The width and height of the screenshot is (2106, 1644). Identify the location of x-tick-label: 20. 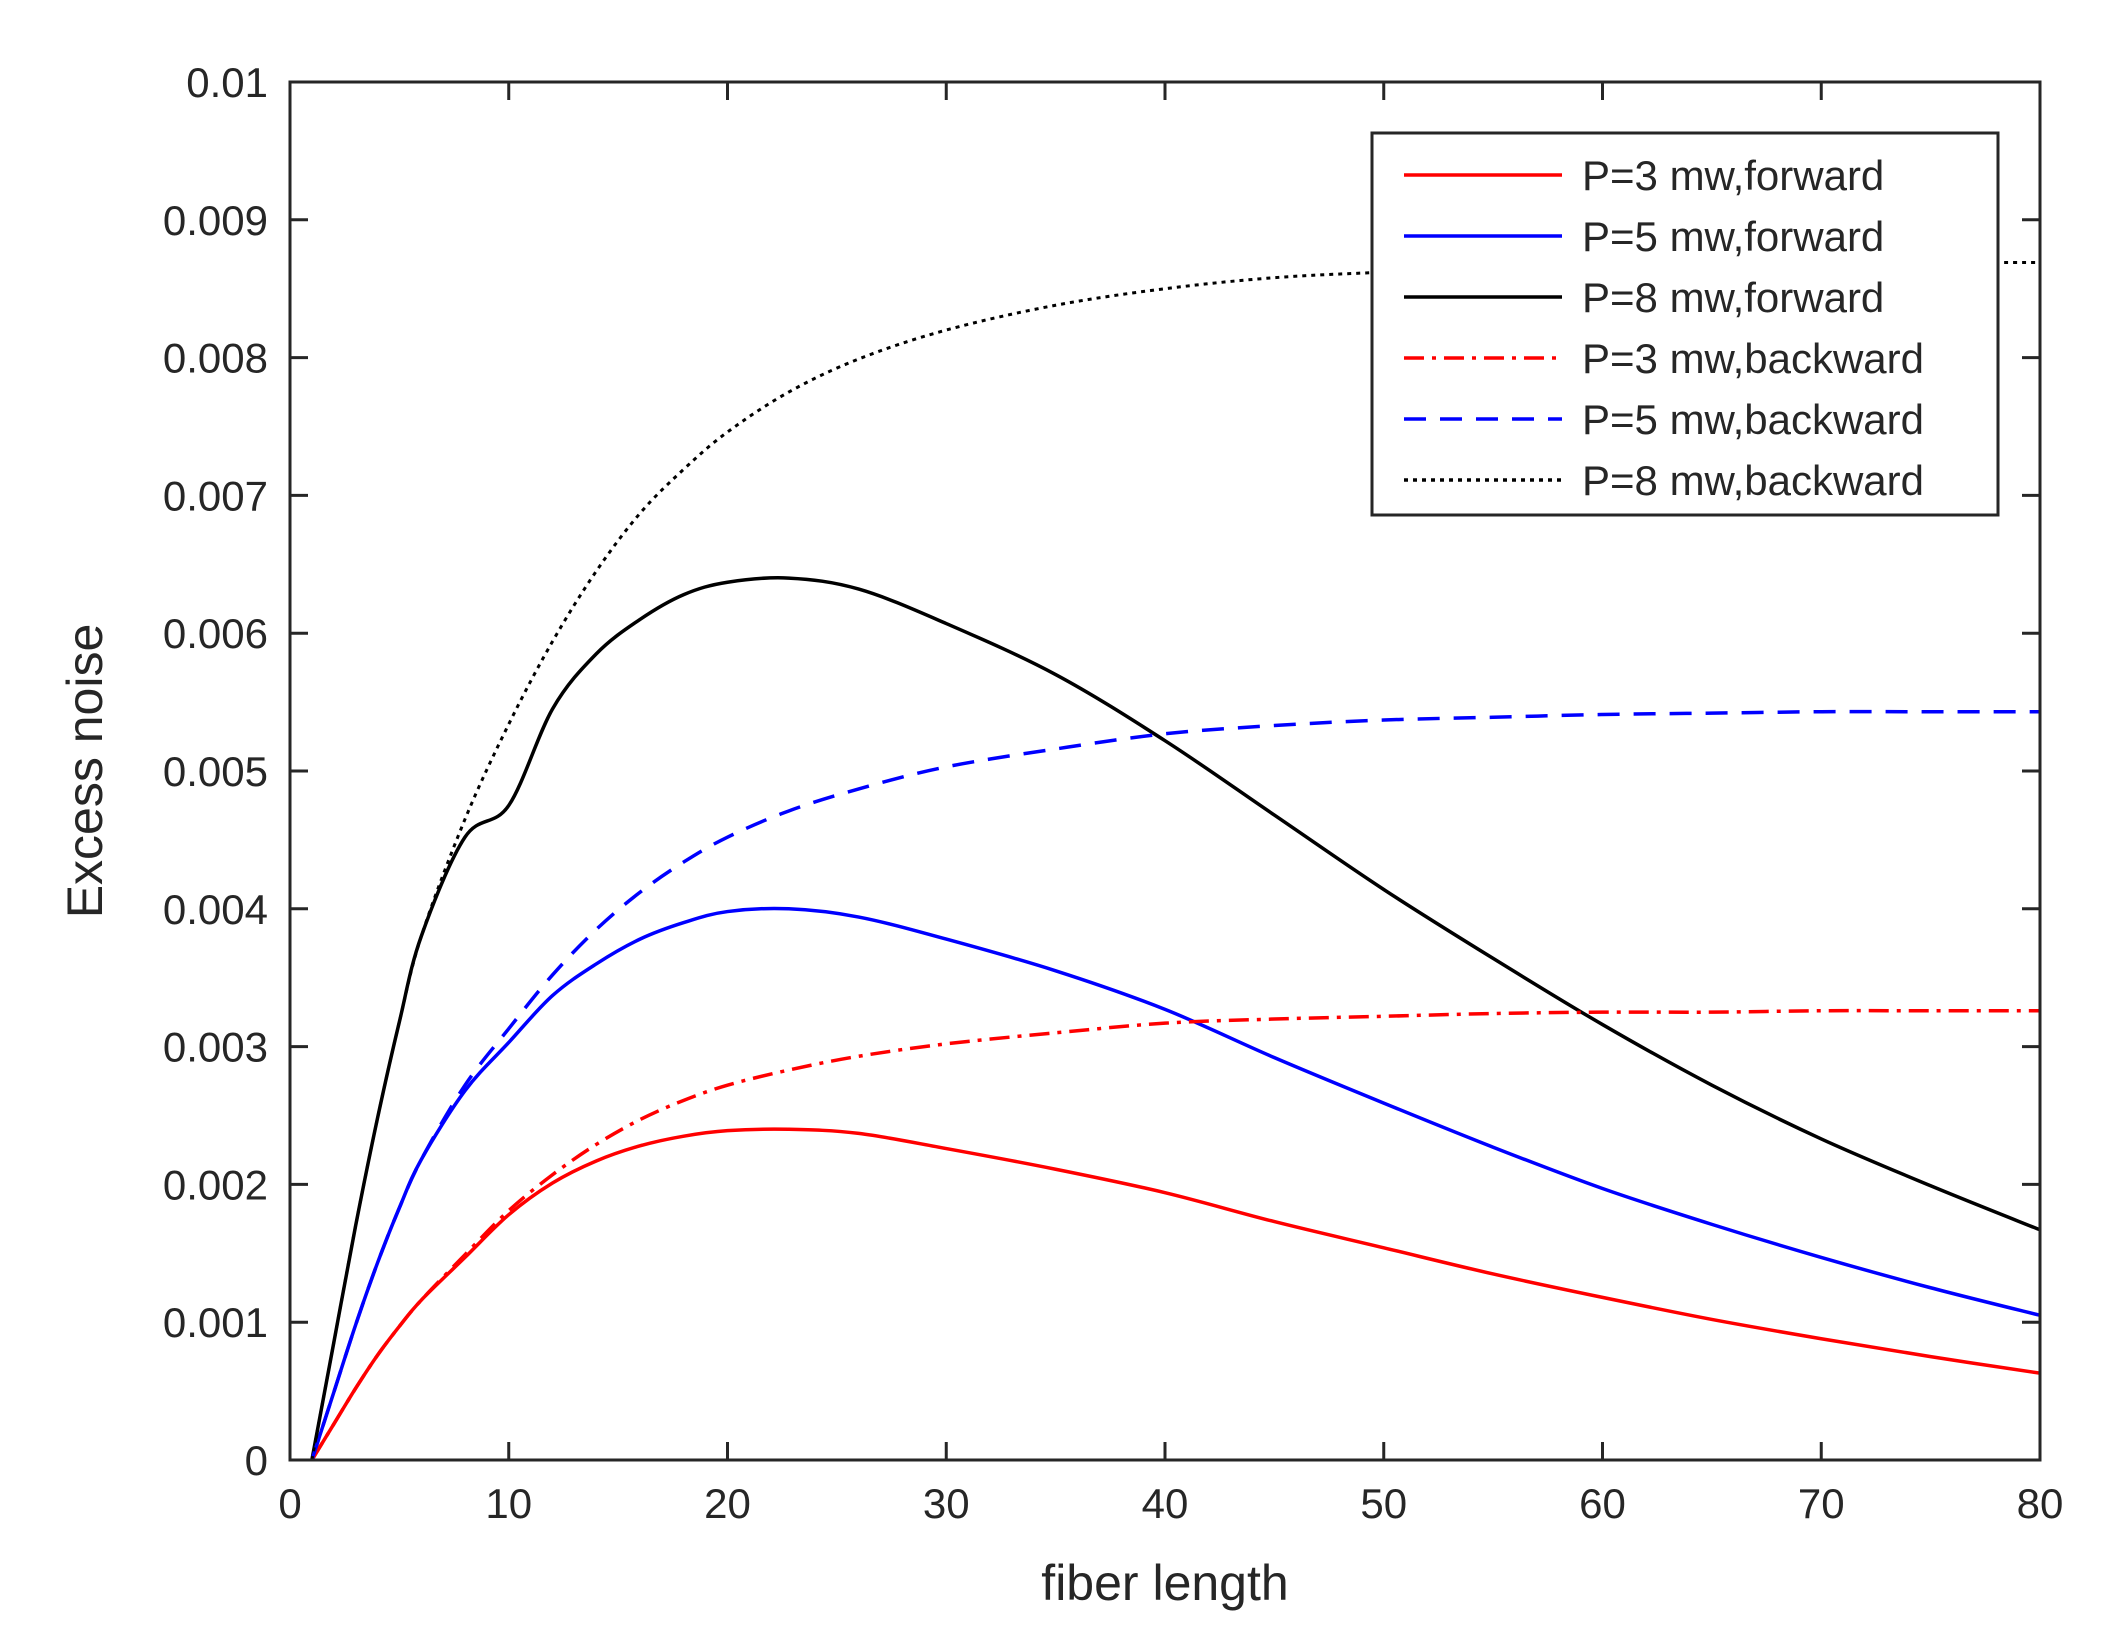
(727, 1503).